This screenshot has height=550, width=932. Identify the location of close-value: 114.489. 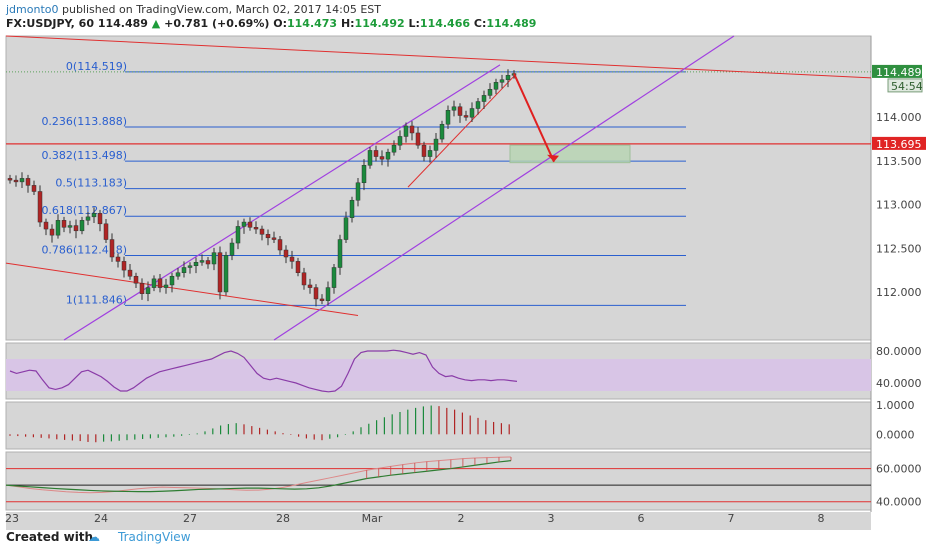
(511, 23).